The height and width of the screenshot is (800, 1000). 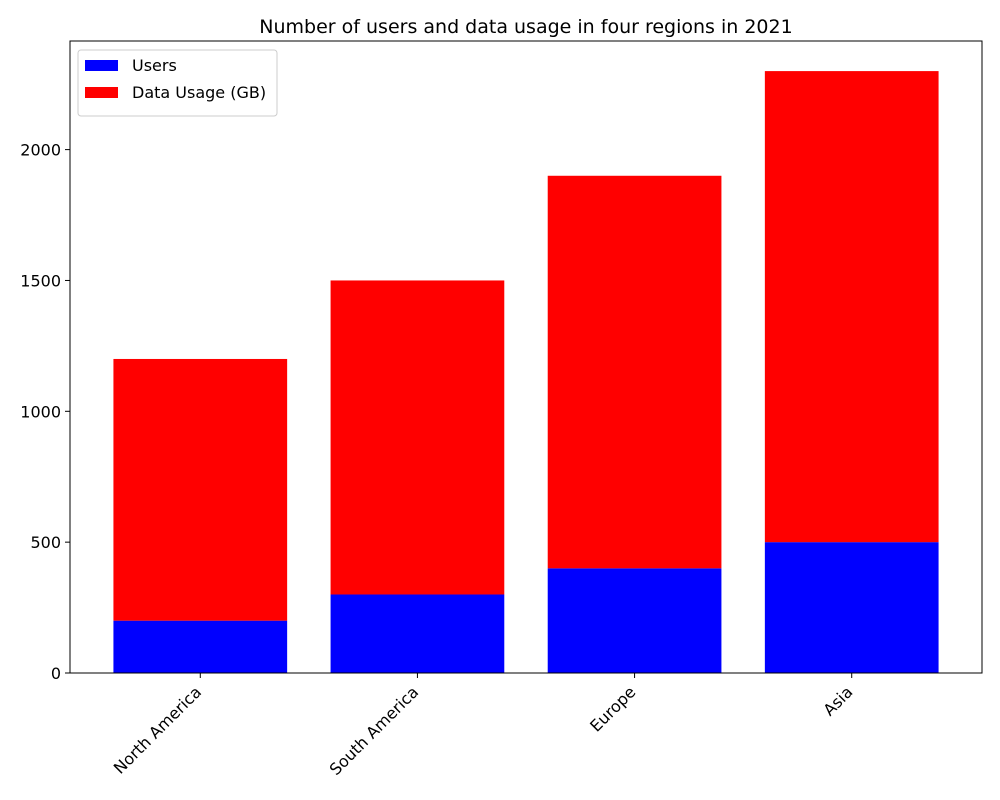 What do you see at coordinates (852, 306) in the screenshot?
I see `bar-data-usage-gb-asia` at bounding box center [852, 306].